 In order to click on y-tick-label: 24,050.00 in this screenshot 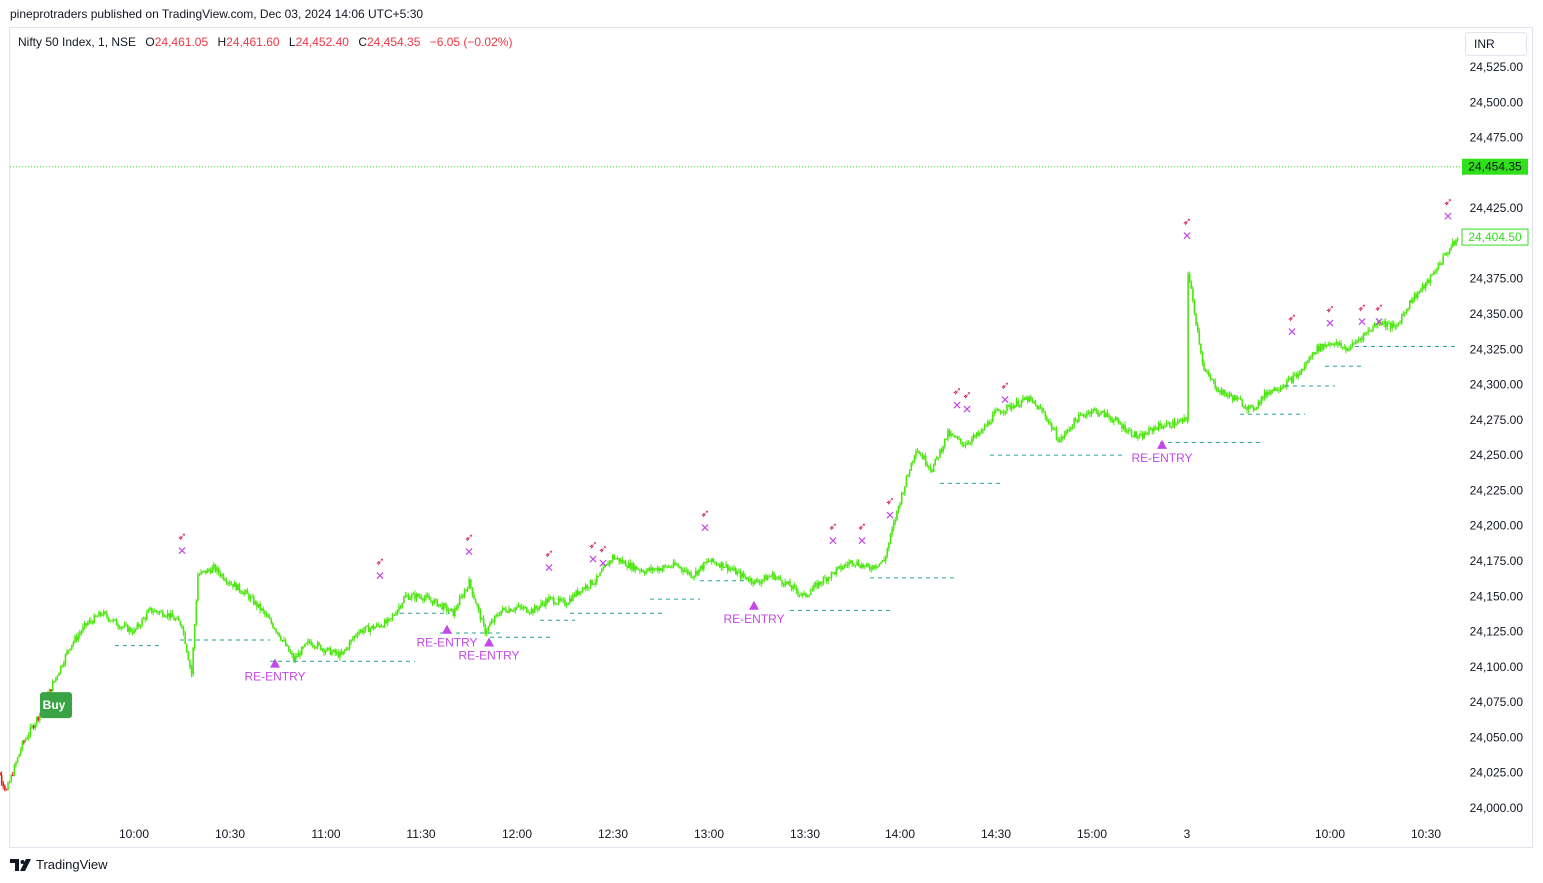, I will do `click(1497, 737)`.